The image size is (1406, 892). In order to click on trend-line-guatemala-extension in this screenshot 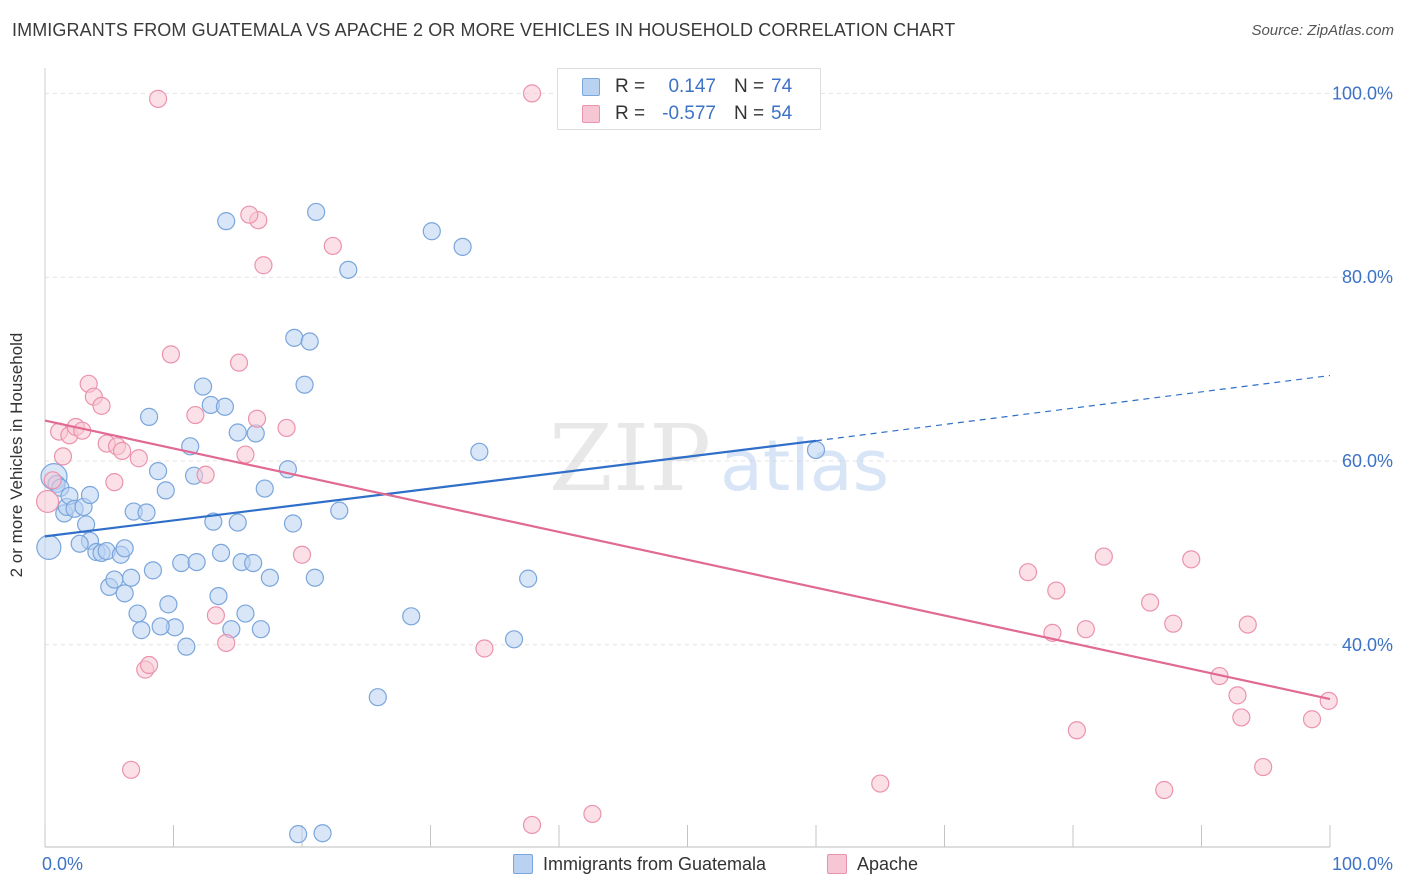, I will do `click(1073, 408)`.